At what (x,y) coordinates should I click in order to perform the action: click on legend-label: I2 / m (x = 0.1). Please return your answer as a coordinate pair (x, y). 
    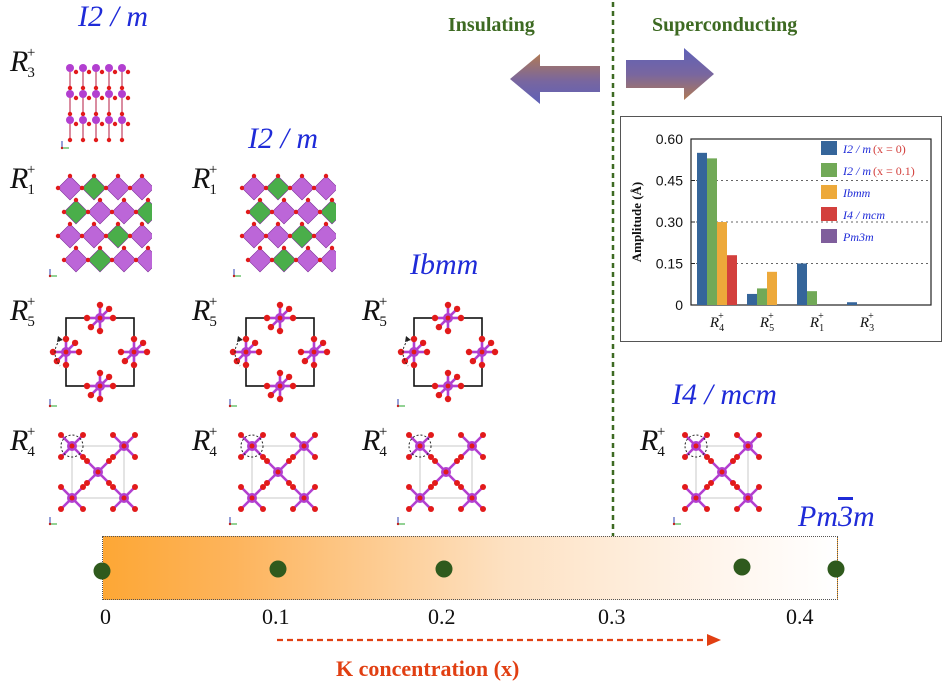
    Looking at the image, I should click on (878, 171).